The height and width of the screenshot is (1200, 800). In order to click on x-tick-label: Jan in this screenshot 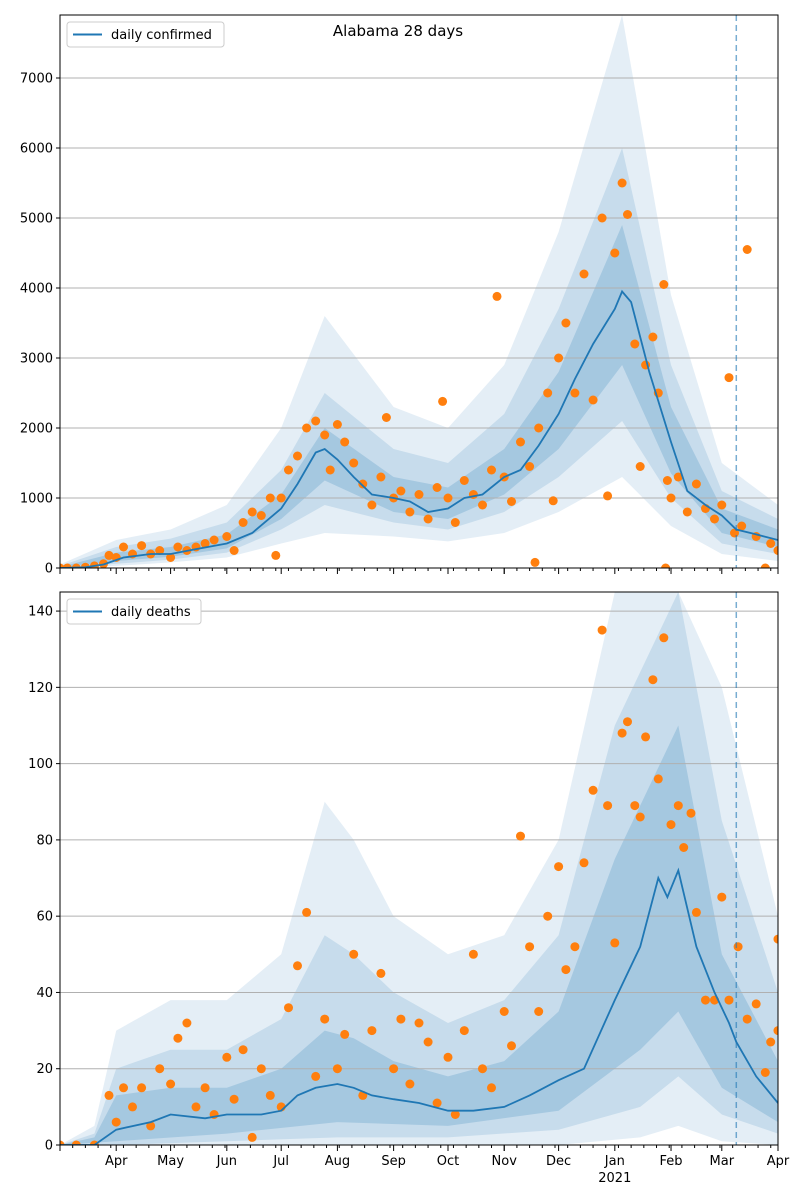, I will do `click(614, 1161)`.